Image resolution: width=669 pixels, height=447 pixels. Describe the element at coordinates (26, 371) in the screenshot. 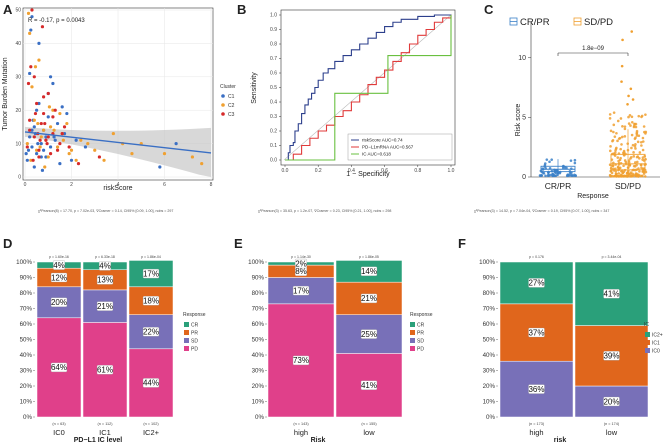

I see `panel-d-ytick: 30%` at that location.